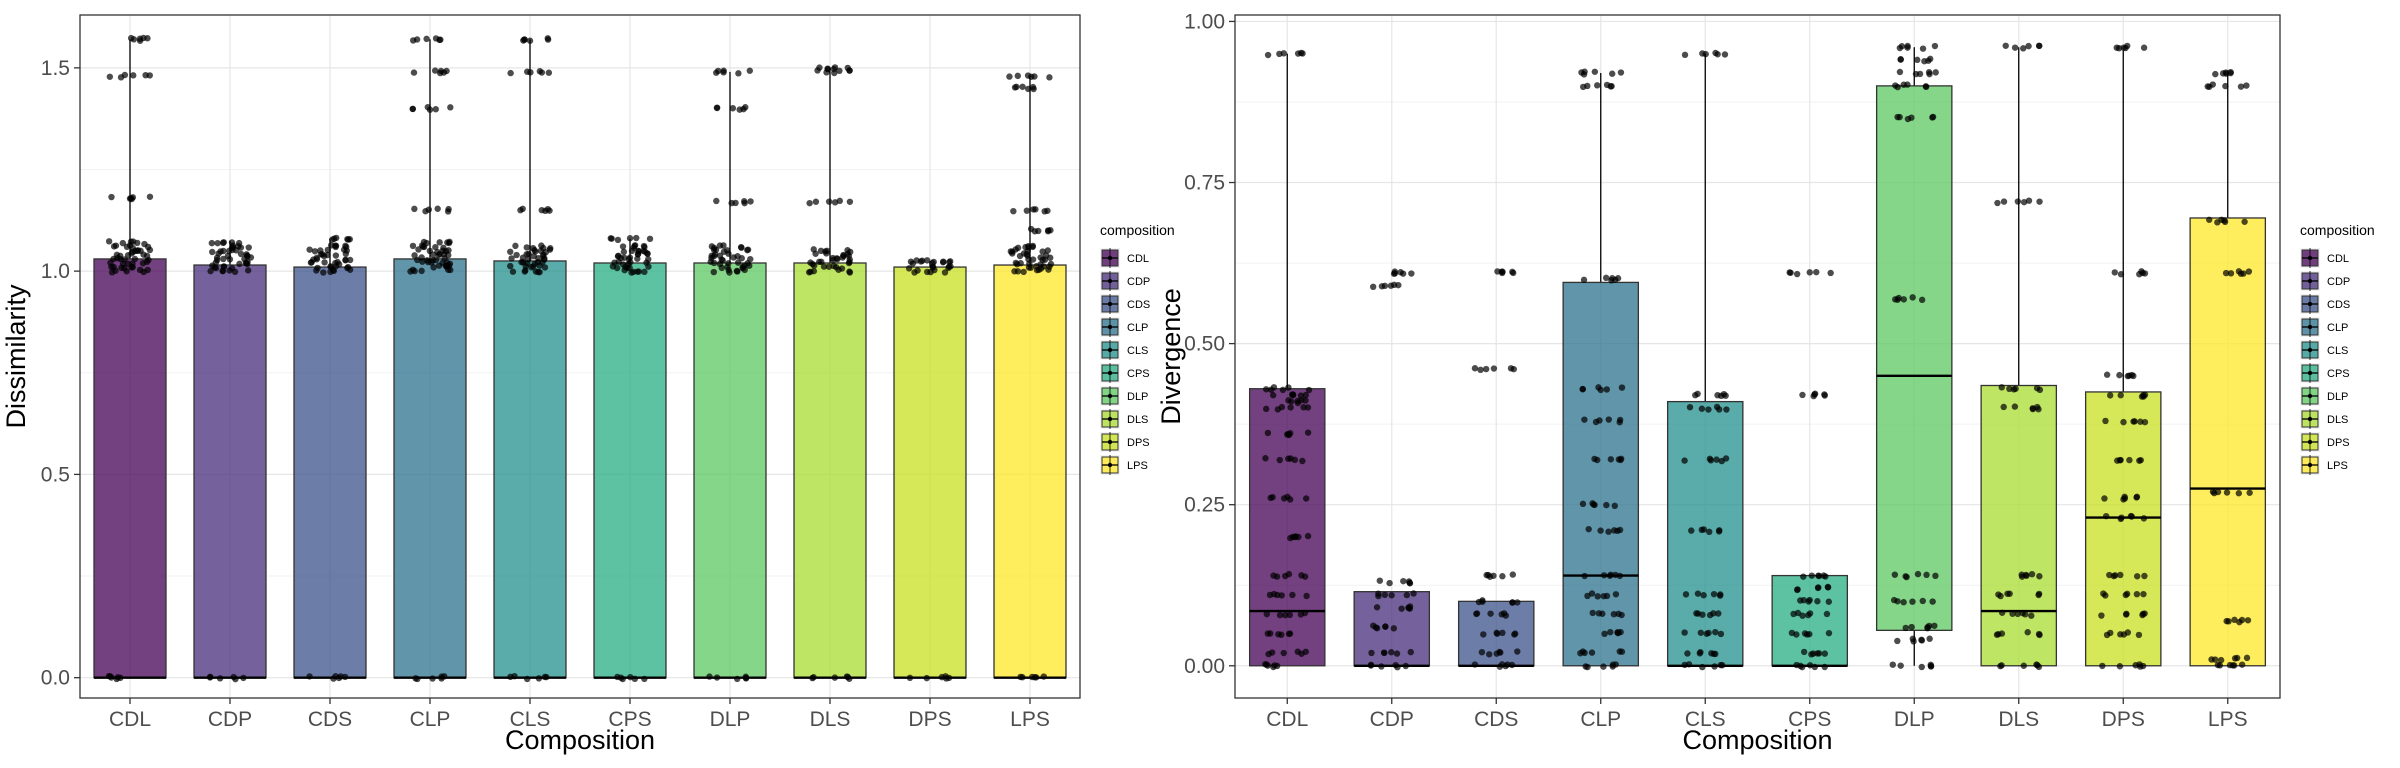 The height and width of the screenshot is (768, 2400). Describe the element at coordinates (2338, 443) in the screenshot. I see `legend-label: DPS` at that location.